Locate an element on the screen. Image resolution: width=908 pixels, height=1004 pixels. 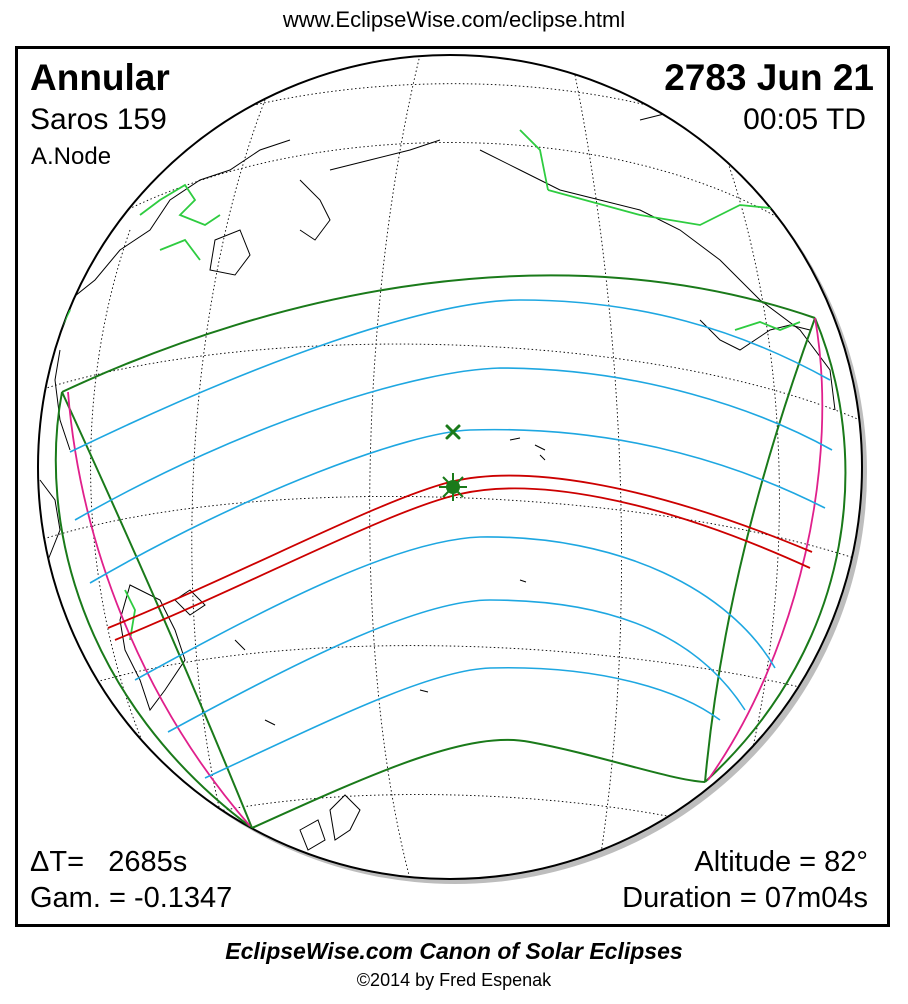
eastern-outer-limit is located at coordinates (775, 550).